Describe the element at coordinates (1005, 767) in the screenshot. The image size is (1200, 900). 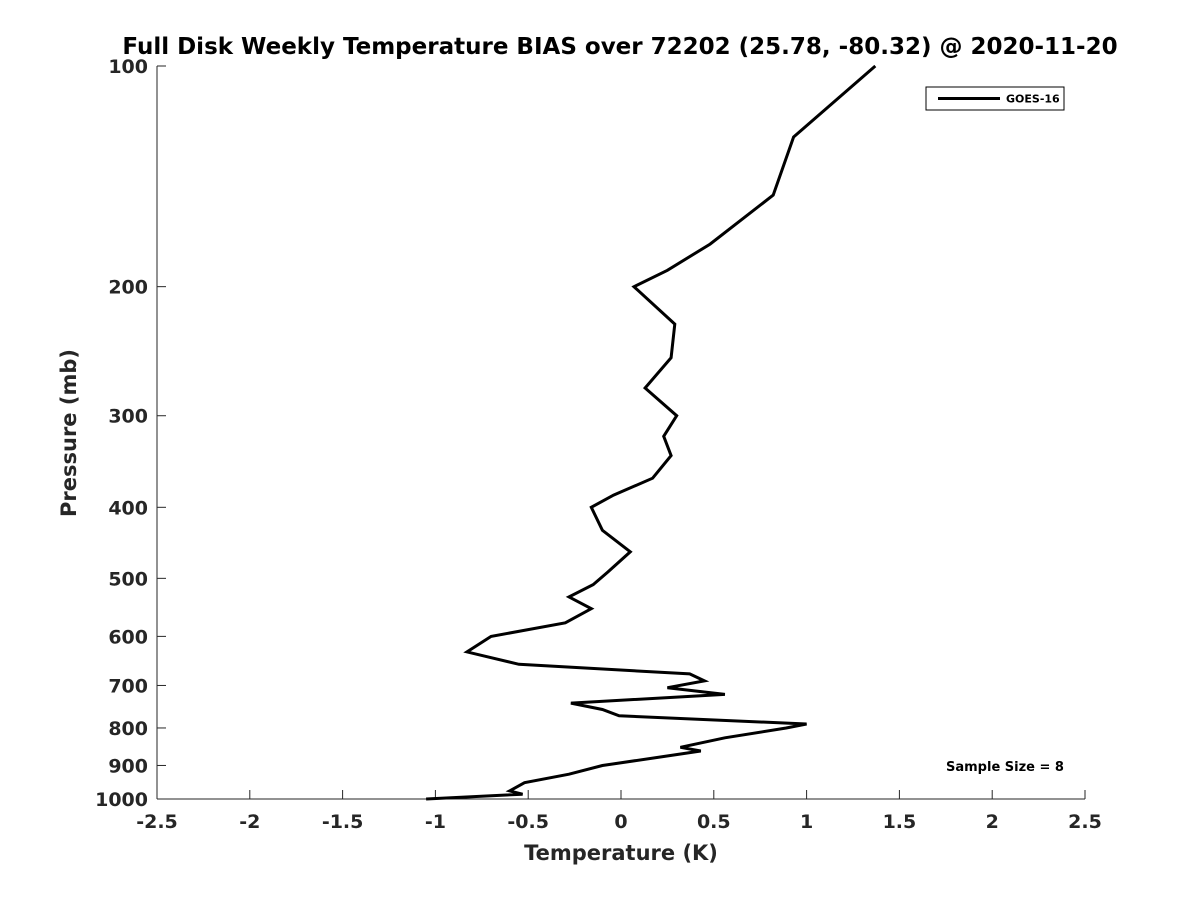
I see `sample-size-annotation: Sample Size = 8` at that location.